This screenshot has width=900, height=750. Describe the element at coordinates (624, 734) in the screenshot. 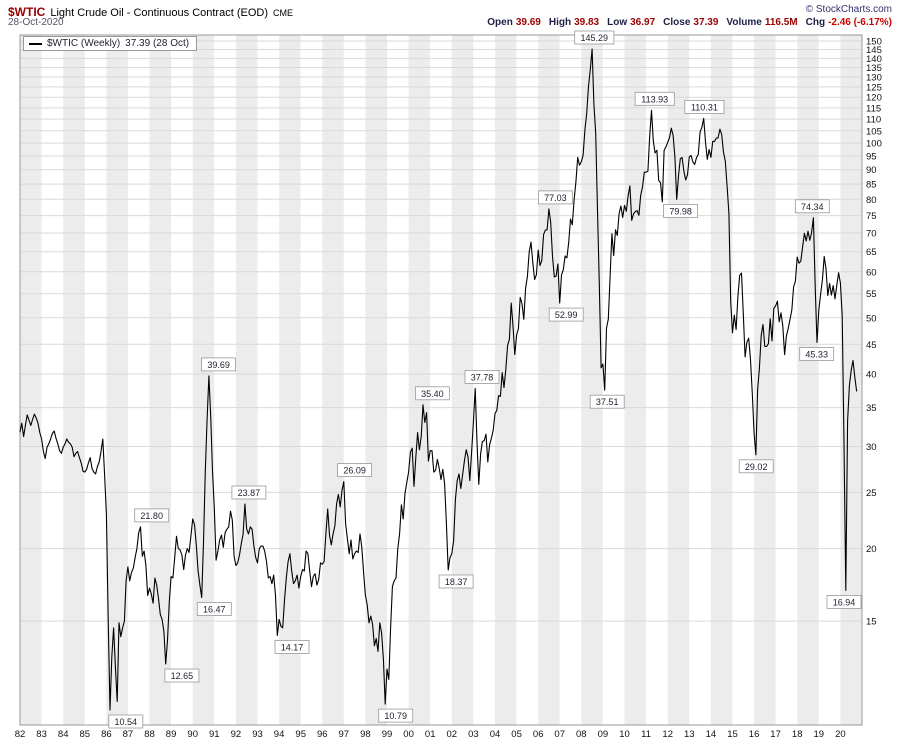

I see `x-axis-label: 10` at that location.